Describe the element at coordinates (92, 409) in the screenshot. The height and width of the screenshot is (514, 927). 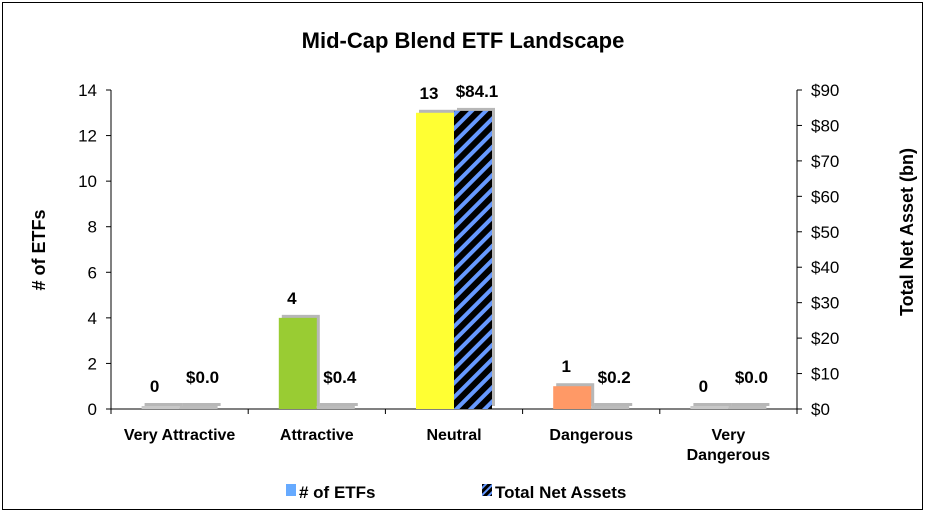
I see `y-tick-label: 0` at that location.